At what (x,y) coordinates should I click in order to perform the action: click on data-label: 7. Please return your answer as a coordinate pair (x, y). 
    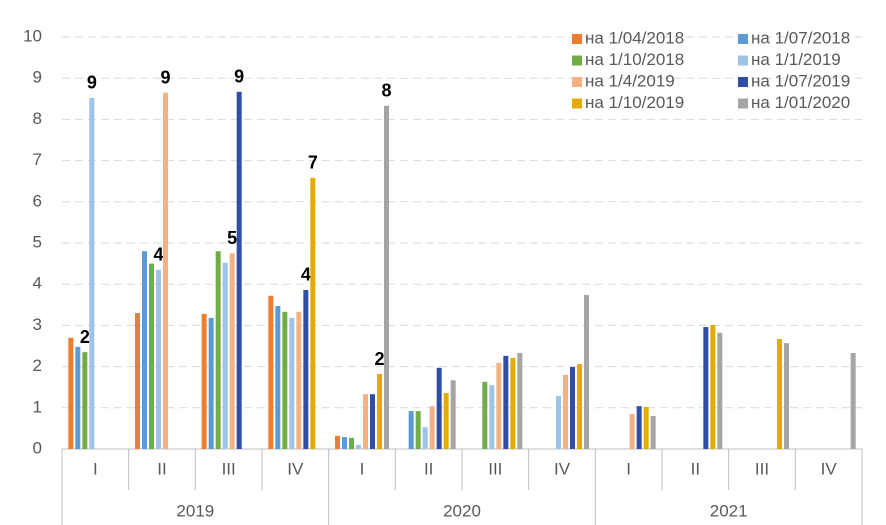
    Looking at the image, I should click on (313, 163).